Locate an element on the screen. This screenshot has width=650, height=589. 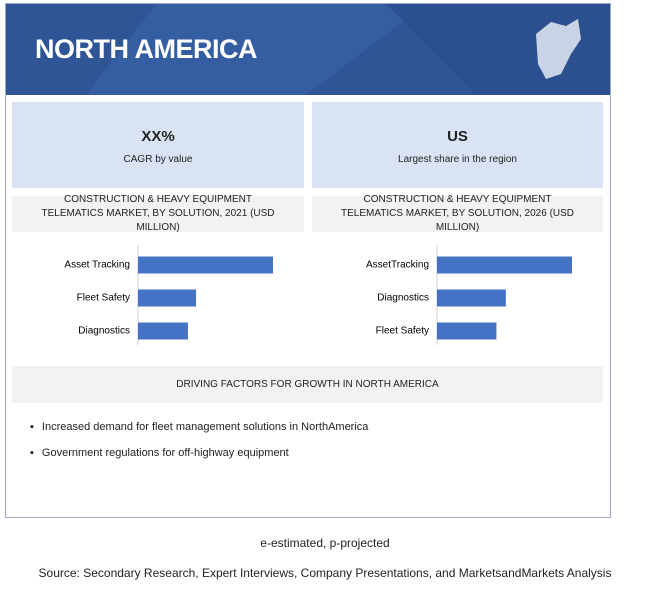
bar-chart: Asset Tracking Fleet Safety Diagnostics is located at coordinates (168, 295).